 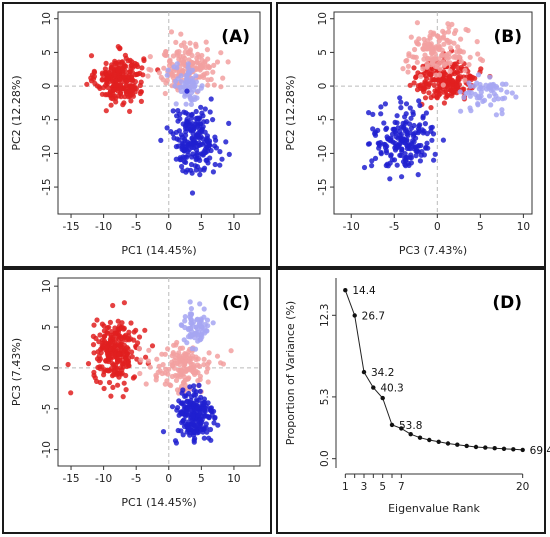 What do you see at coordinates (323, 186) in the screenshot?
I see `y-tick-label: -15` at bounding box center [323, 186].